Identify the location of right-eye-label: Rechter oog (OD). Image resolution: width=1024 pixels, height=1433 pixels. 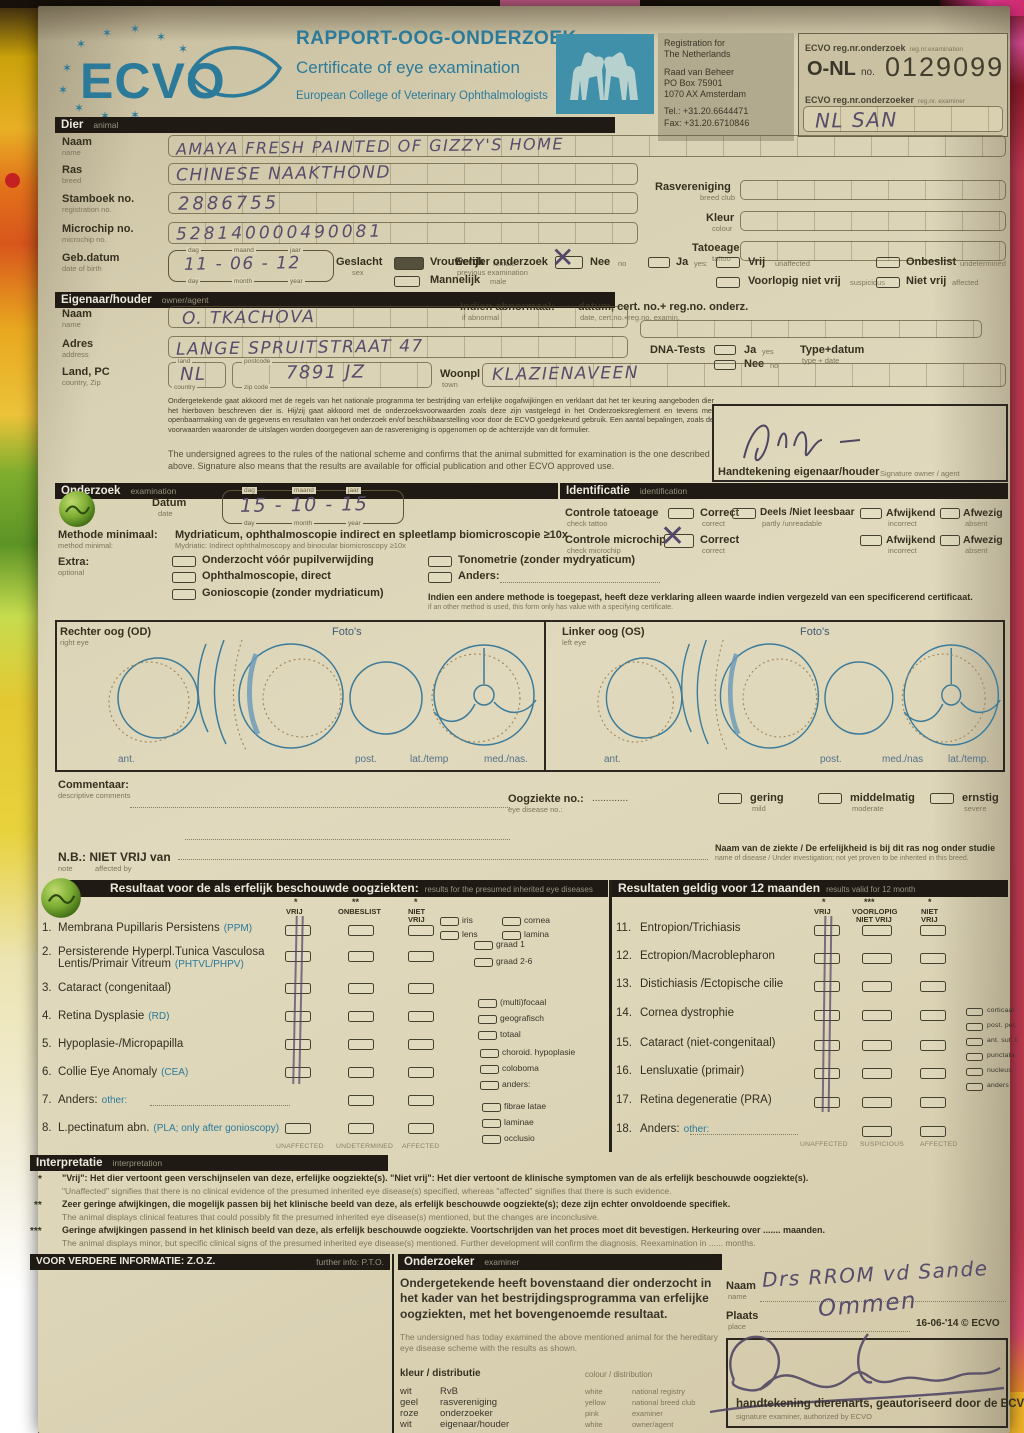
(106, 632).